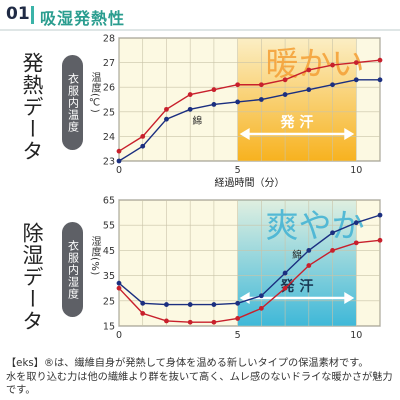 This screenshot has width=400, height=400. Describe the element at coordinates (109, 39) in the screenshot. I see `c0-ytick-label-5: 28` at that location.